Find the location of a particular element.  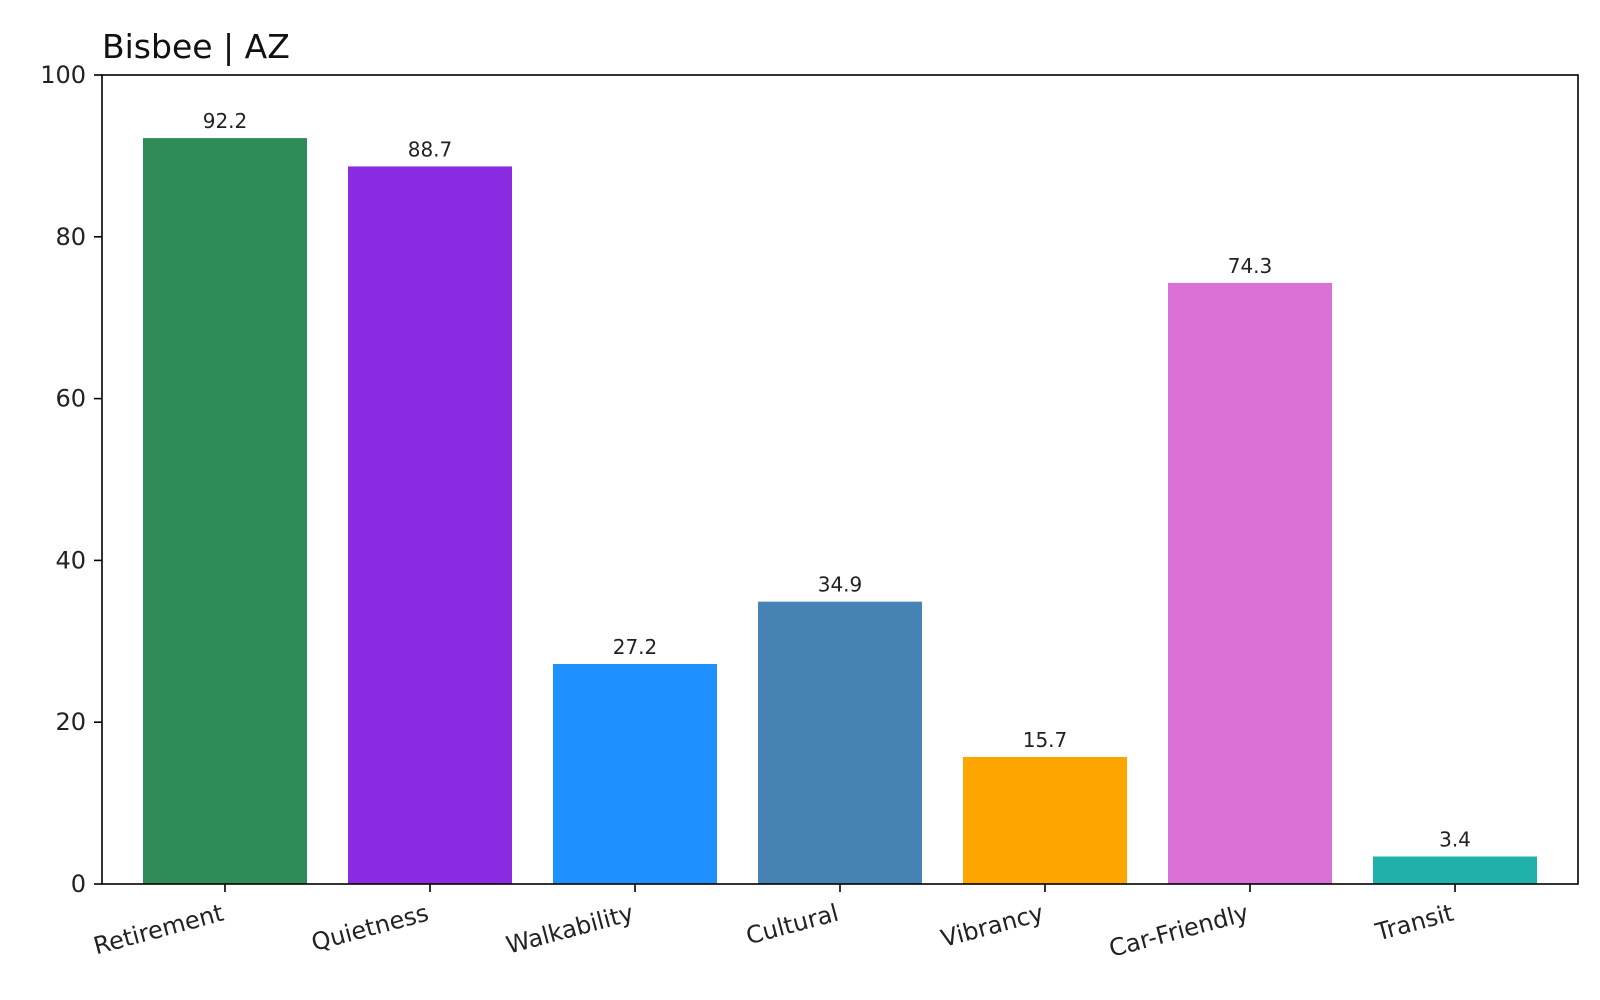

y-tick-label: 40 is located at coordinates (70, 560).